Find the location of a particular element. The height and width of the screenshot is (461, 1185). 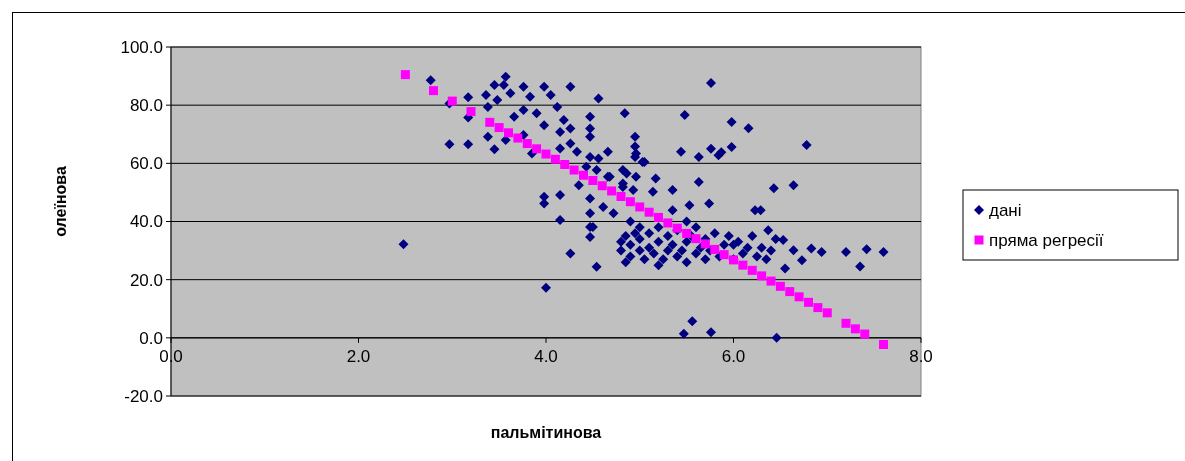

y-tick-label: 0.0 is located at coordinates (151, 338).